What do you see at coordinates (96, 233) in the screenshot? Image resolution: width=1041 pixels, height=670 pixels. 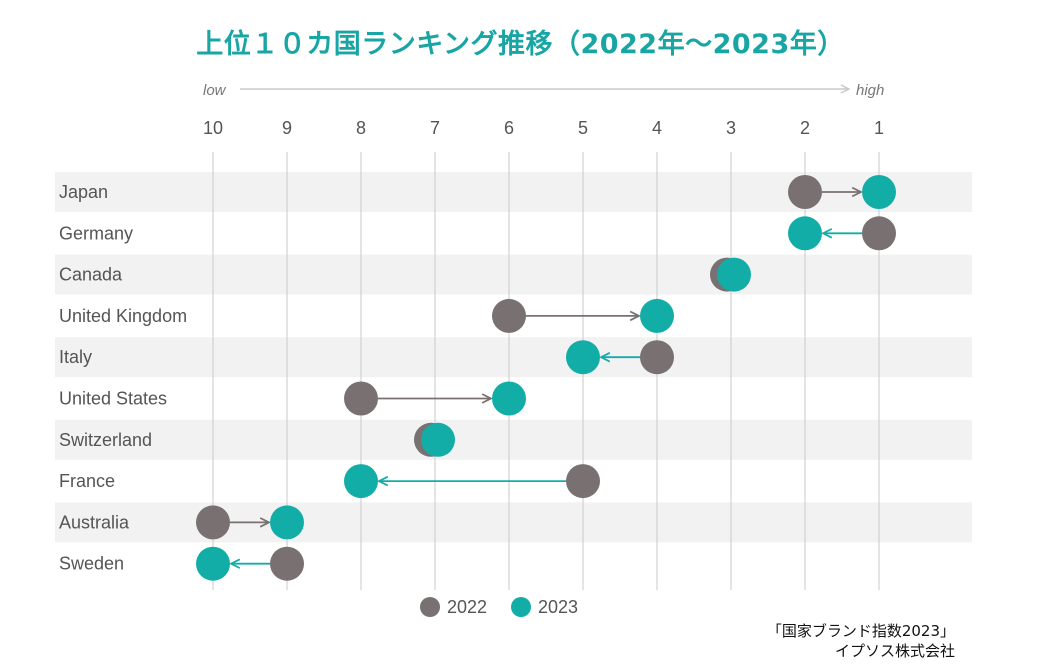 I see `country-label: Germany` at bounding box center [96, 233].